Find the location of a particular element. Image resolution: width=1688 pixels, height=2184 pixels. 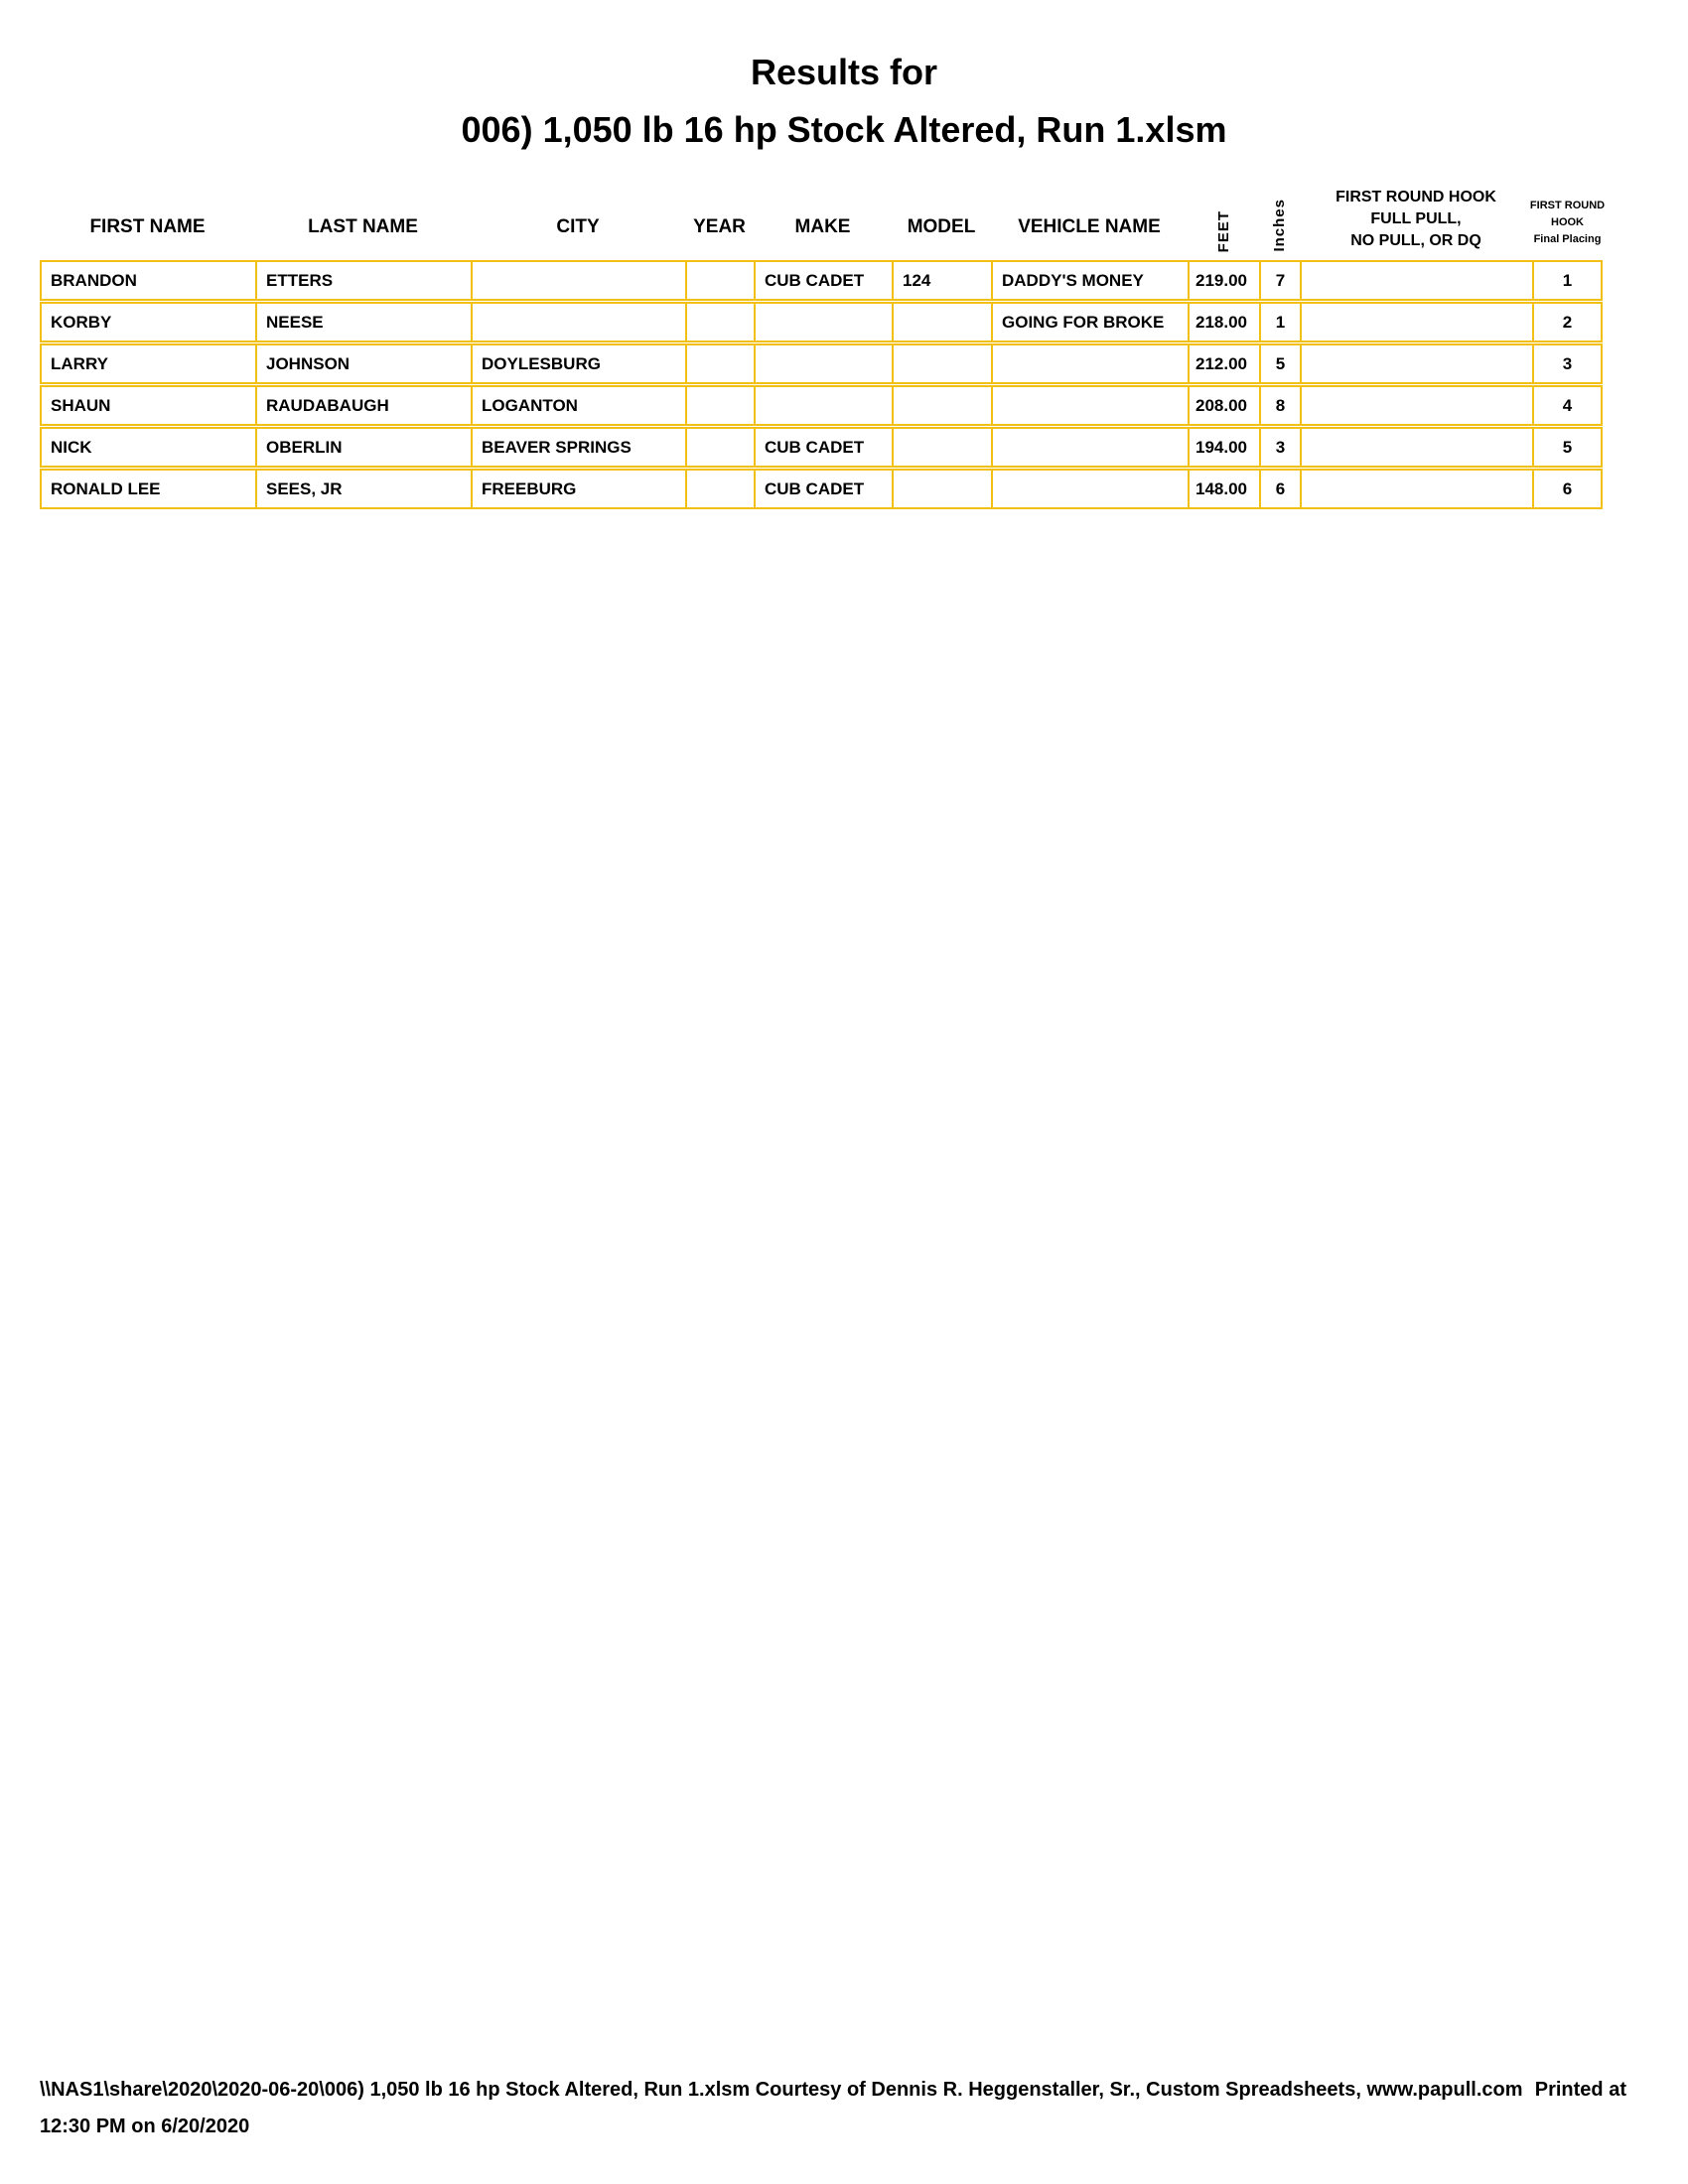

cell-first-name: BRANDON is located at coordinates (149, 280).